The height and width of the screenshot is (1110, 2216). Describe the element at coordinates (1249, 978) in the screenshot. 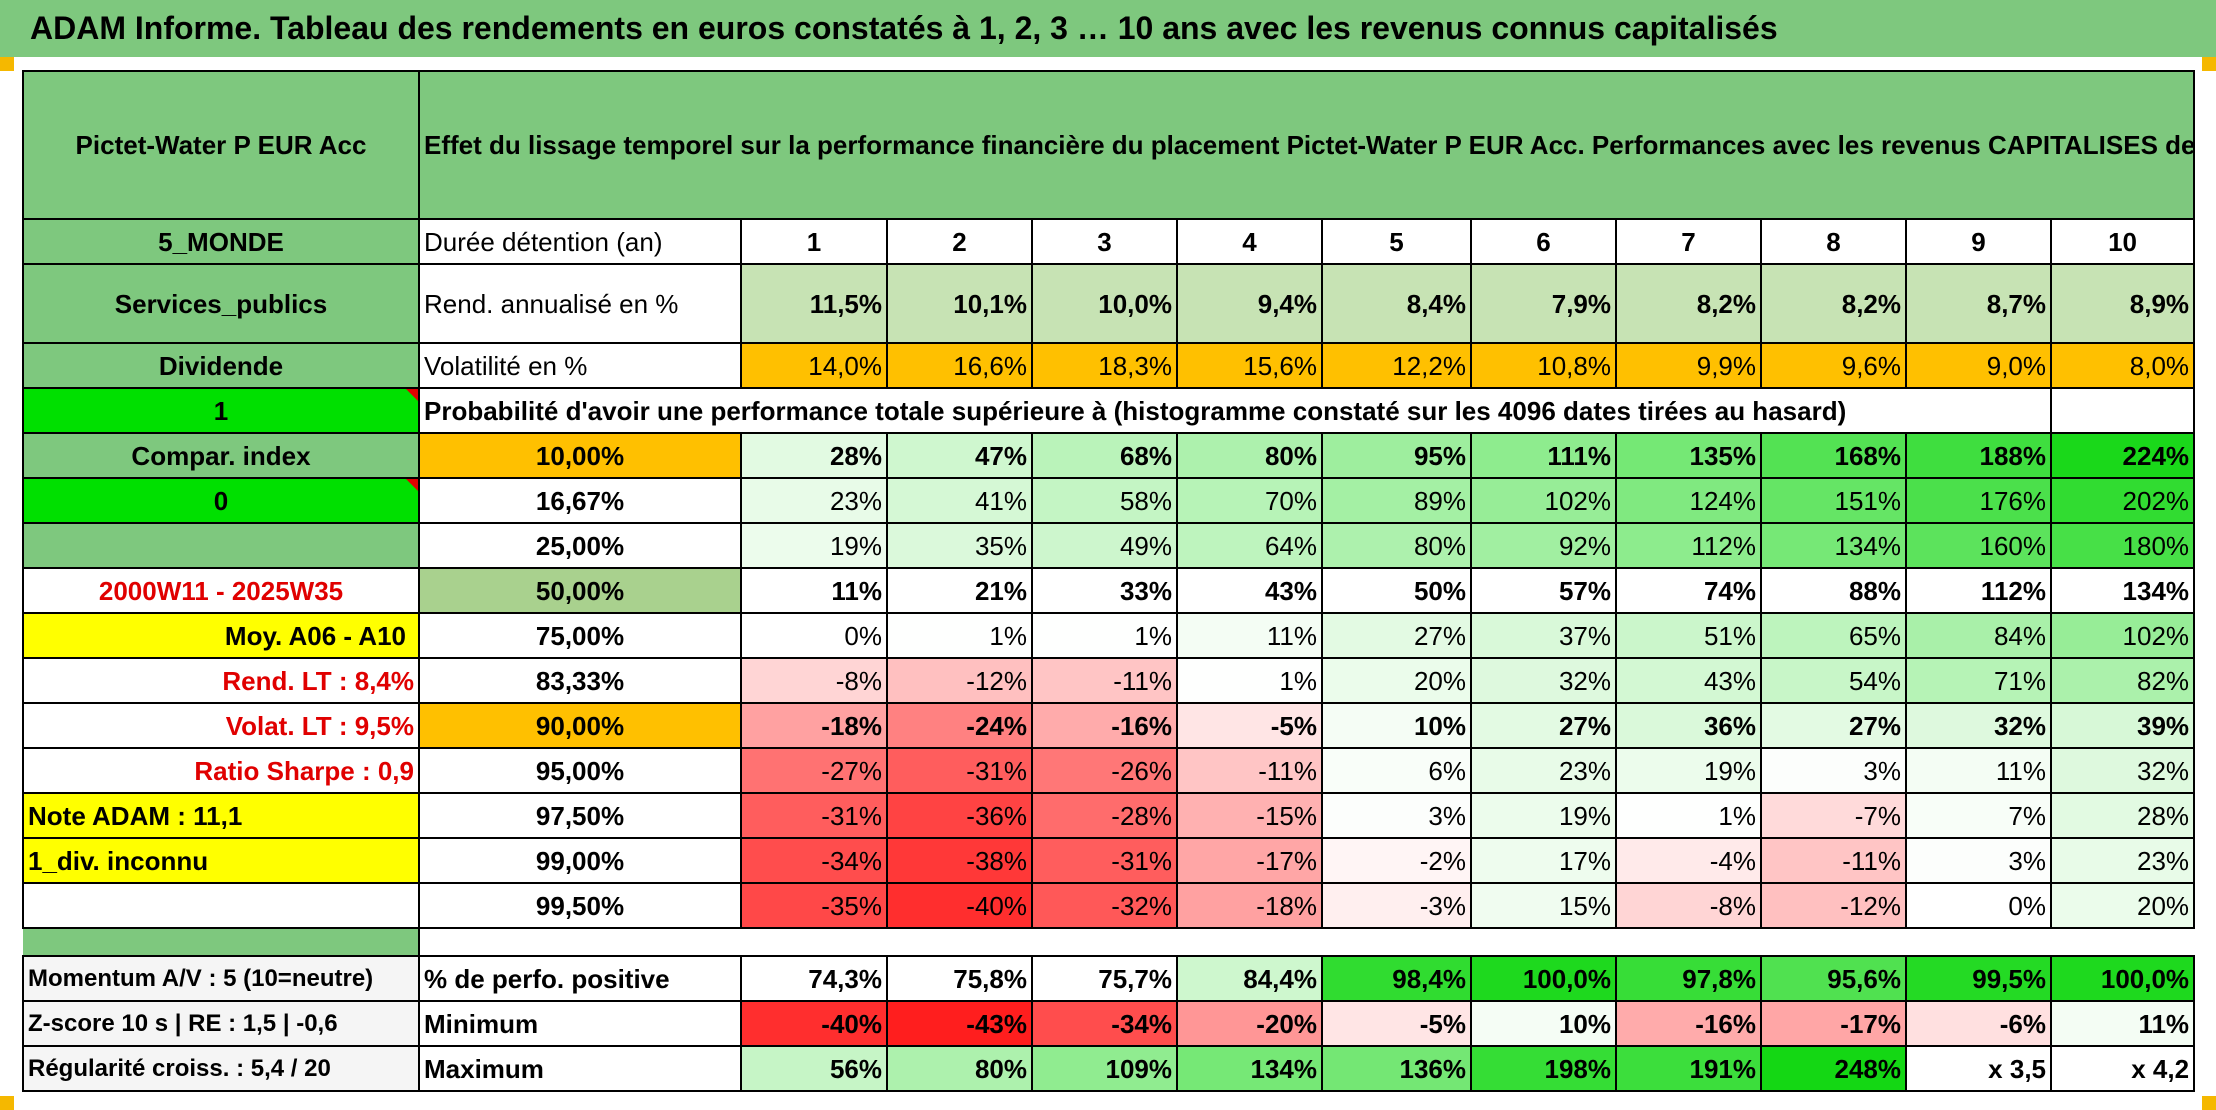

I see `positive-share-cell: 84,4%` at that location.